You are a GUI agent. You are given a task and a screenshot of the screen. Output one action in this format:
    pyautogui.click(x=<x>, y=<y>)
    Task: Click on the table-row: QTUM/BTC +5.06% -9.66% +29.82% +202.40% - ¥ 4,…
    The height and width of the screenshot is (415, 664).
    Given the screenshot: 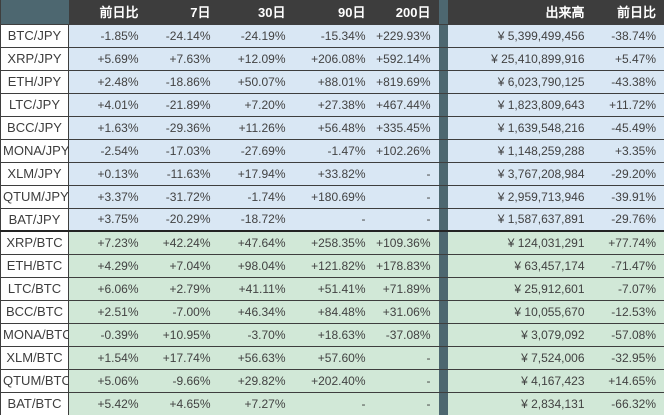 What is the action you would take?
    pyautogui.click(x=332, y=380)
    